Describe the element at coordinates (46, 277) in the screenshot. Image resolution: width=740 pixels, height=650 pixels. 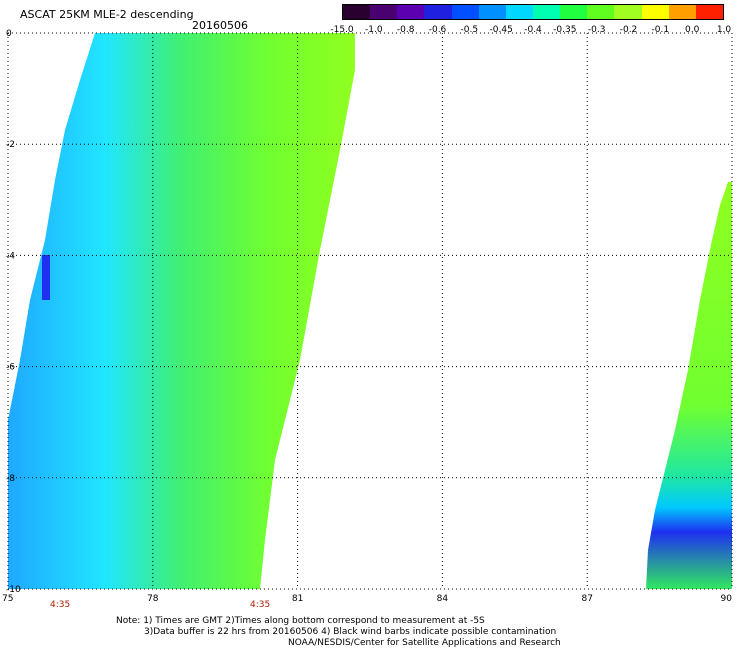
I see `low-value-patch` at that location.